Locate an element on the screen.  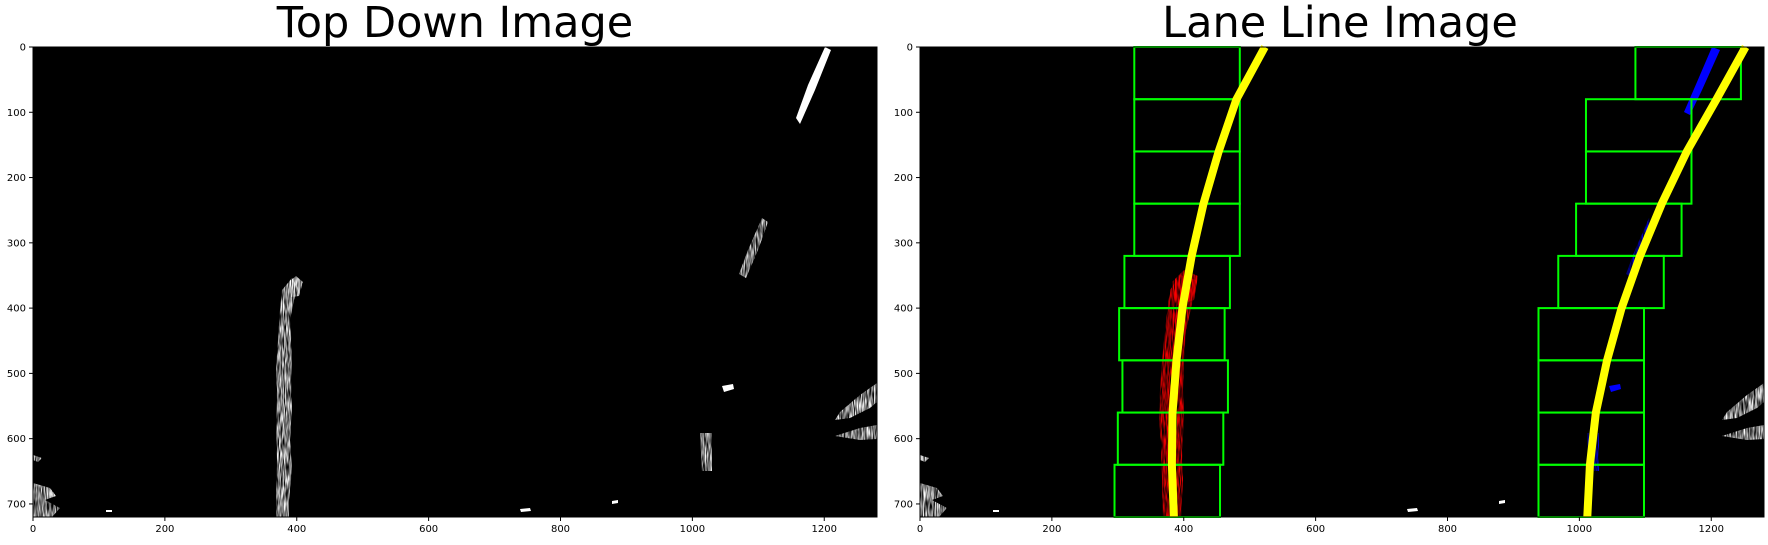
right-lane-pixel-small is located at coordinates (1615, 388).